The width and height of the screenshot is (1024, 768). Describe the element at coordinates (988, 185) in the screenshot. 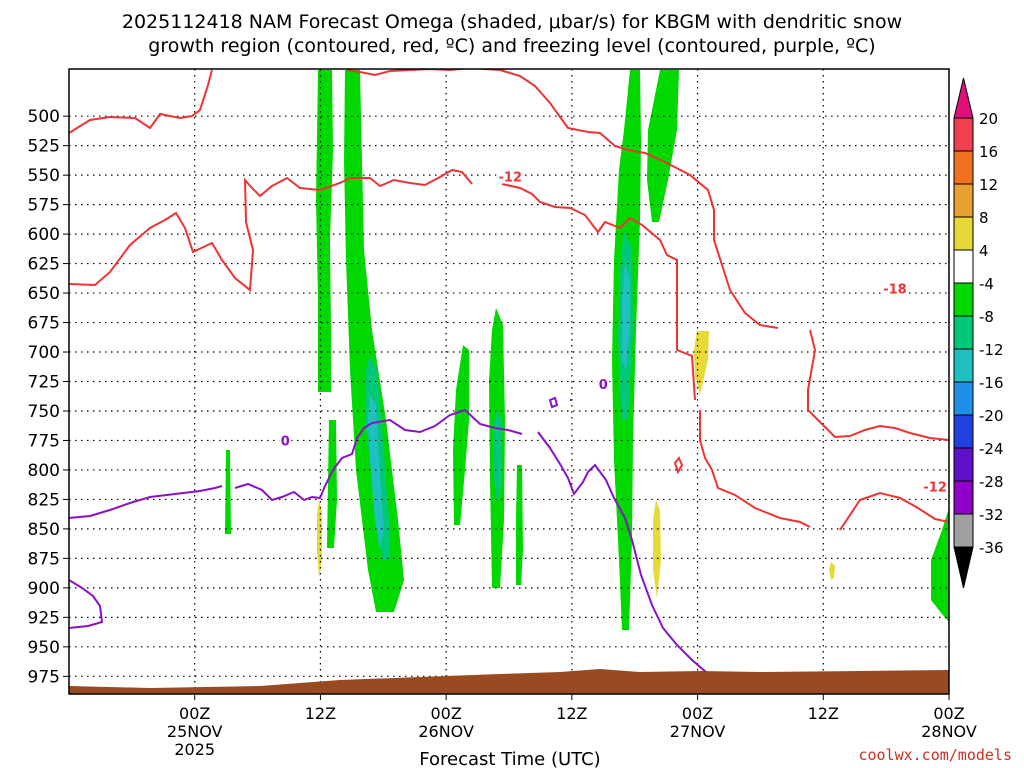

I see `colorbar-label: 12` at that location.